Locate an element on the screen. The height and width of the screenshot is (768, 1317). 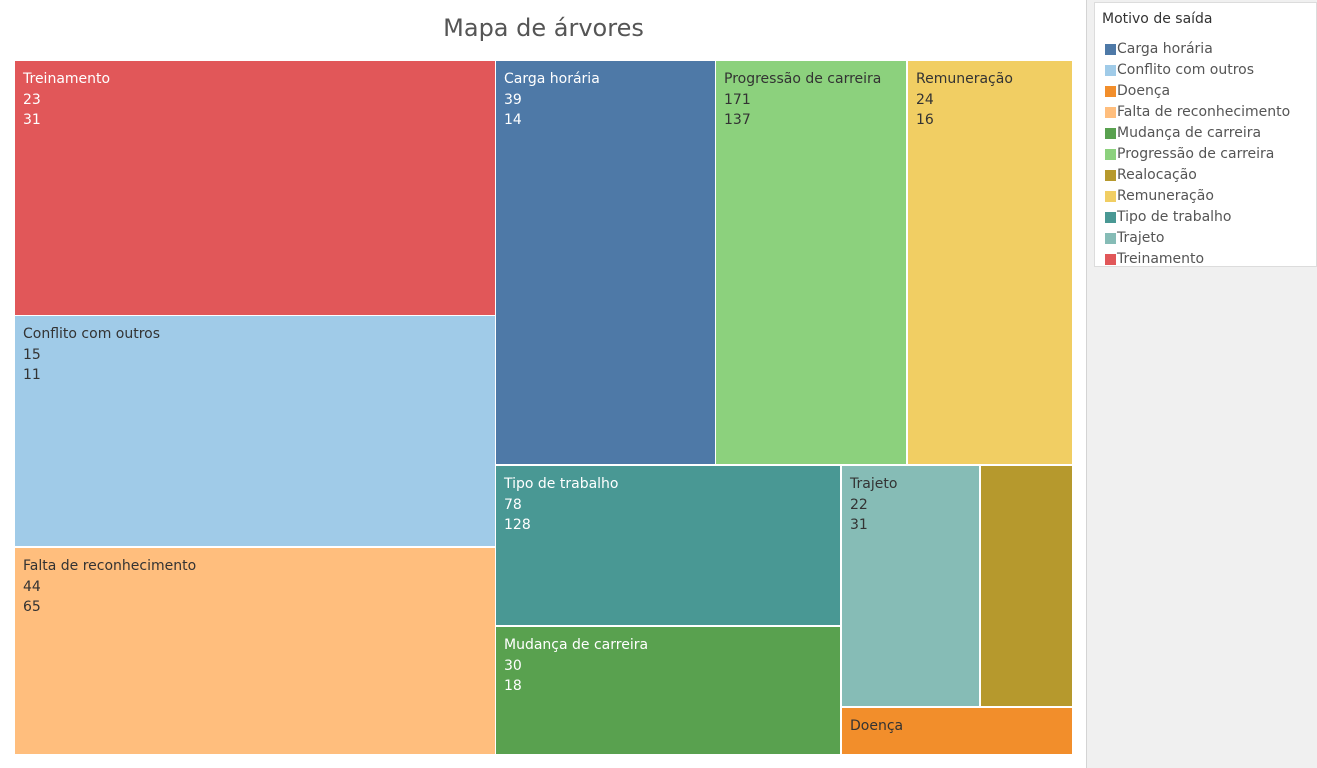
tile-label: Doença is located at coordinates (876, 726).